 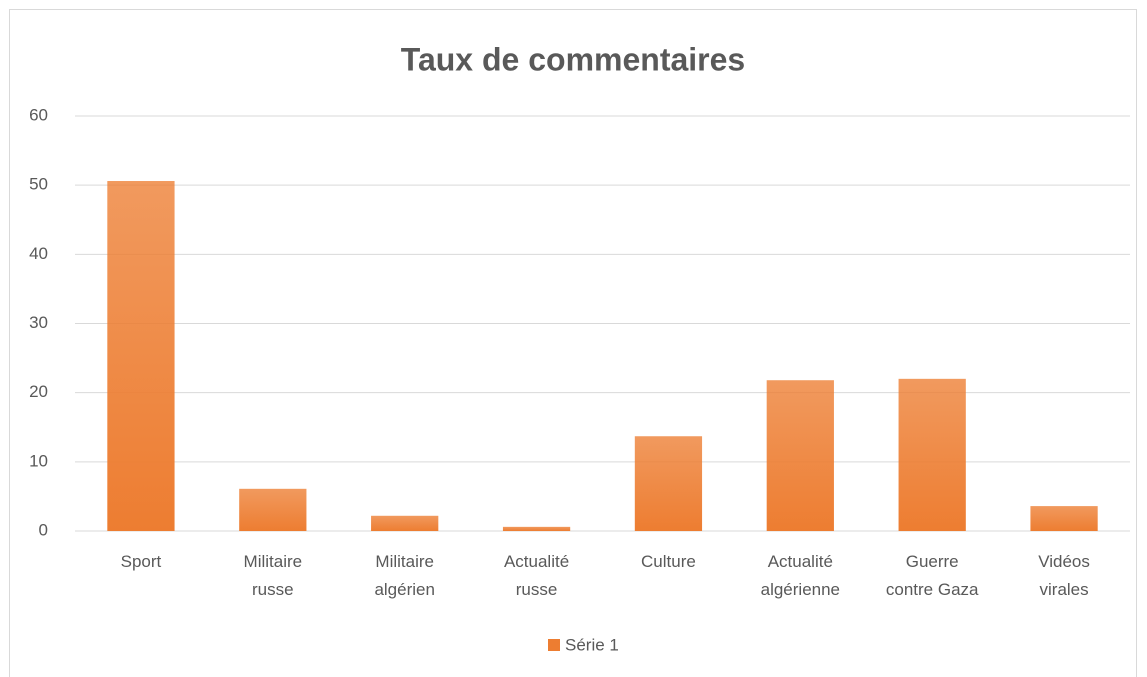 I want to click on y-tick-label: 60, so click(x=38, y=114).